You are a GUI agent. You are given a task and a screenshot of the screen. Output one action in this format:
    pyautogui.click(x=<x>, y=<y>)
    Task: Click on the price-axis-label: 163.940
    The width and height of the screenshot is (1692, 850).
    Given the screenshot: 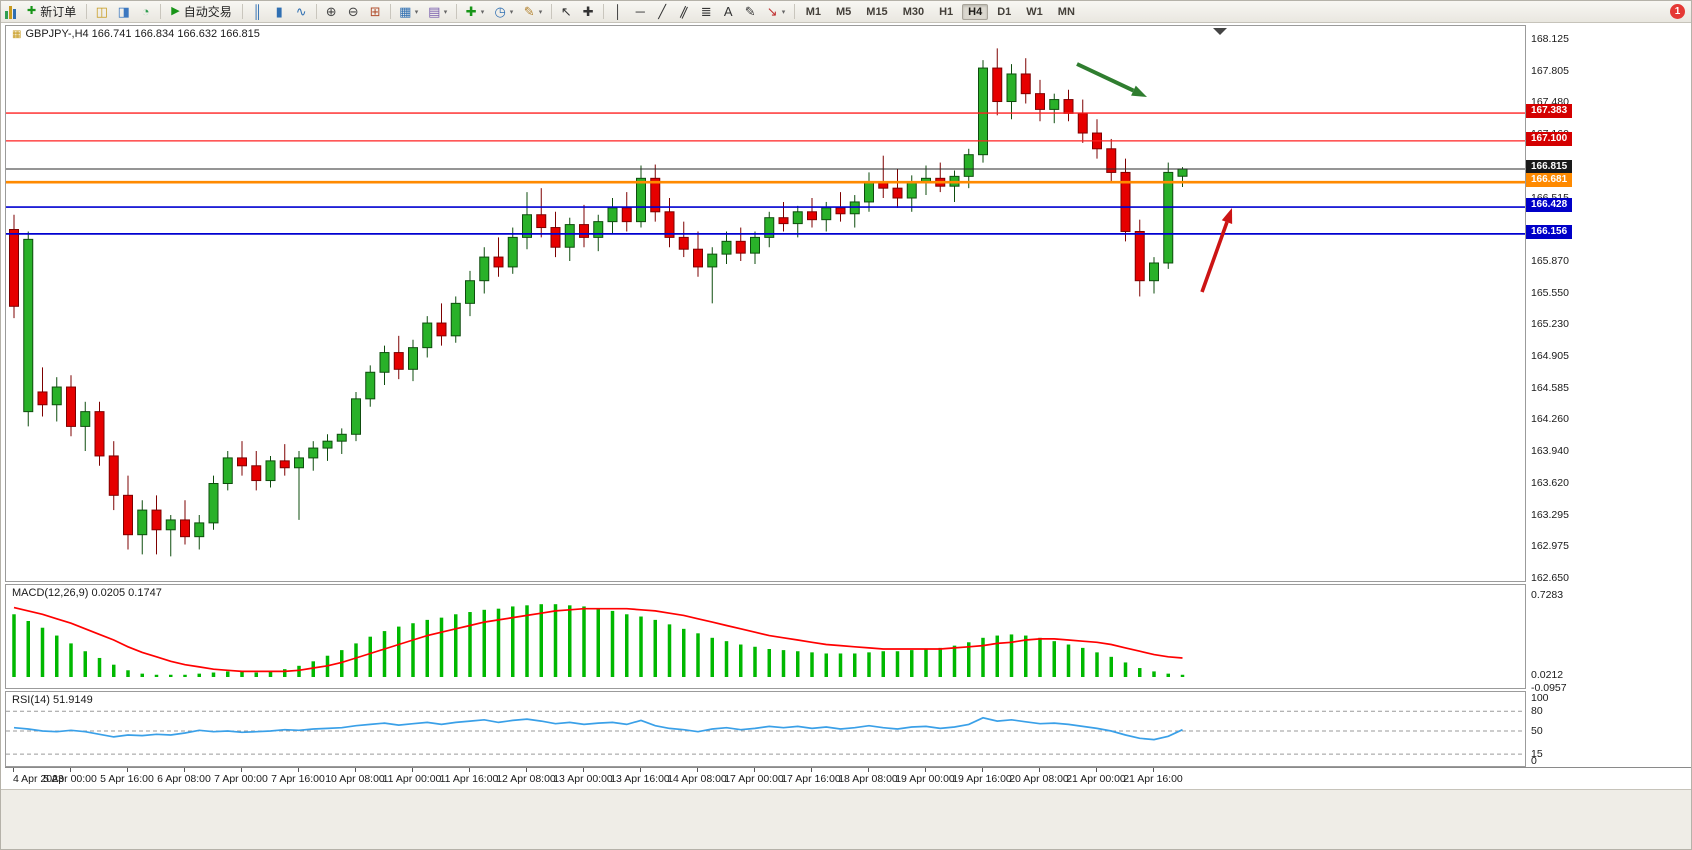 What is the action you would take?
    pyautogui.click(x=1550, y=451)
    